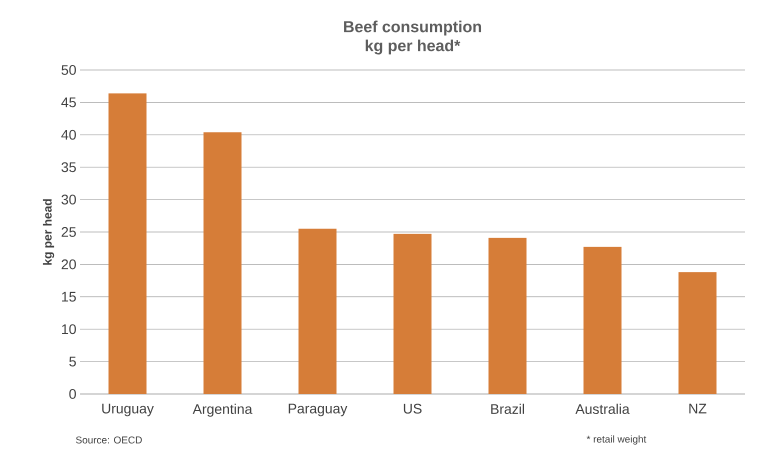 The width and height of the screenshot is (758, 462). I want to click on y-tick-label: 35, so click(69, 167).